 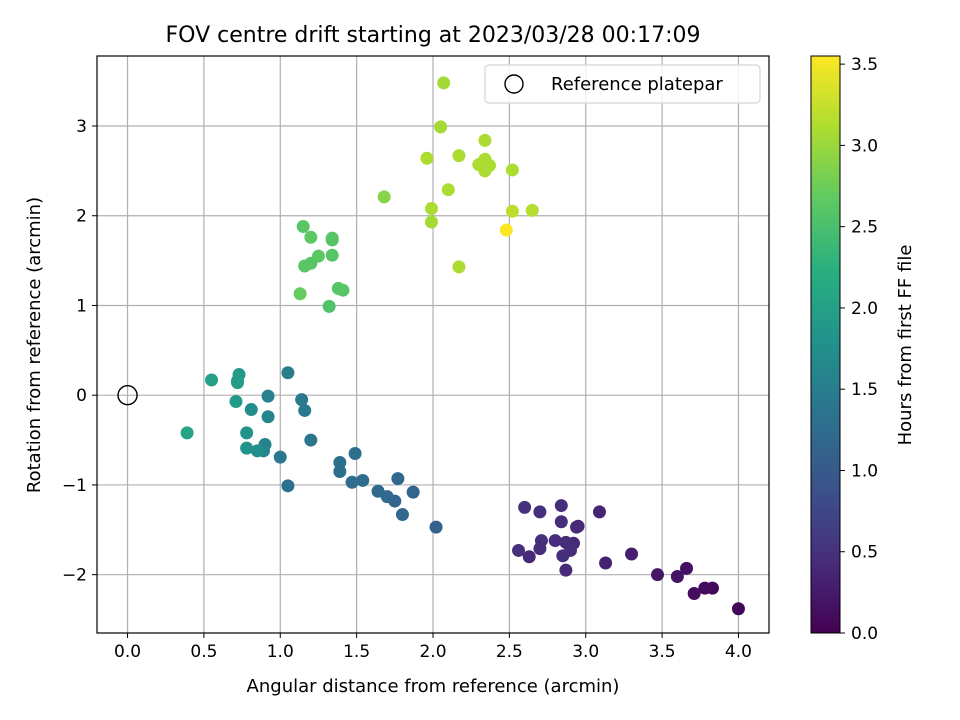 I want to click on x-axis-ticks: 0.0 0.5 1.0 1.5 2.0 2.5 3.0 3.5 4.0, so click(x=433, y=647).